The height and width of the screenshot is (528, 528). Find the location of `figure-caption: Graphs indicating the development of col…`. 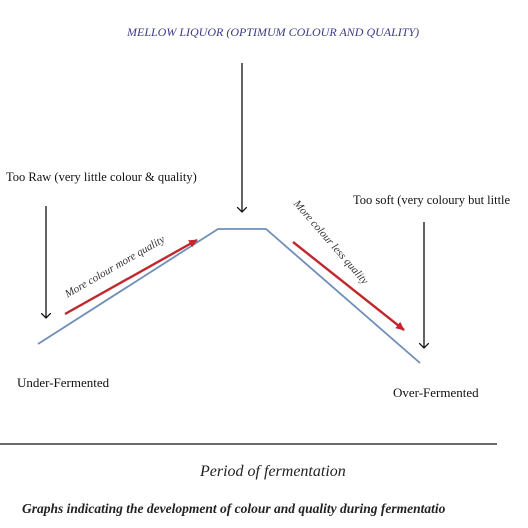

figure-caption: Graphs indicating the development of col… is located at coordinates (234, 508).